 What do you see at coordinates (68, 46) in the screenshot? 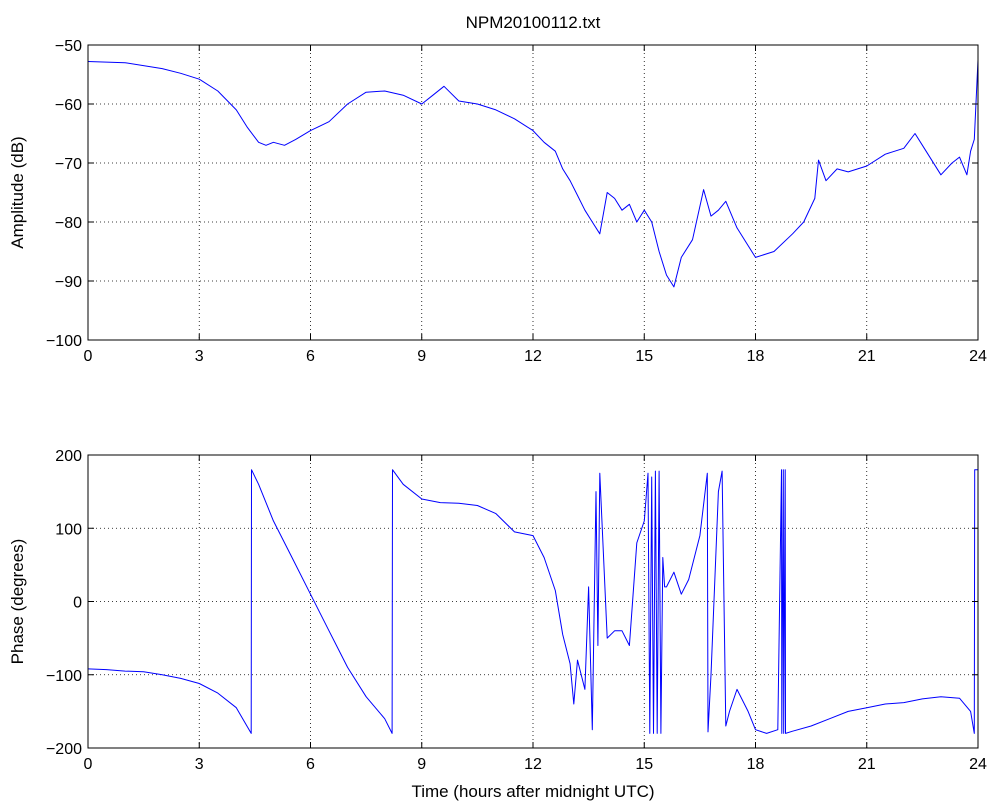
I see `amplitude-y-tick-label: −50` at bounding box center [68, 46].